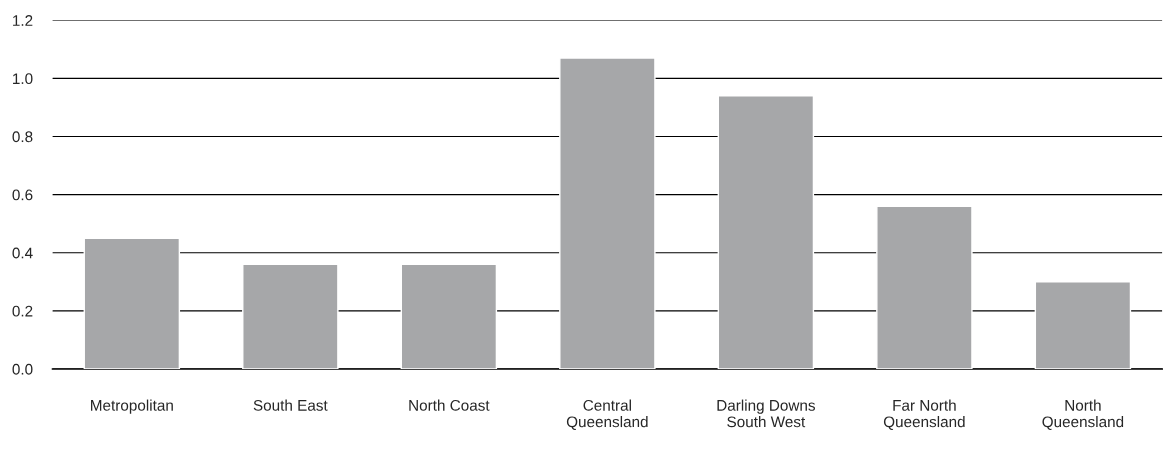  Describe the element at coordinates (132, 406) in the screenshot. I see `x-tick-label: Metropolitan` at that location.